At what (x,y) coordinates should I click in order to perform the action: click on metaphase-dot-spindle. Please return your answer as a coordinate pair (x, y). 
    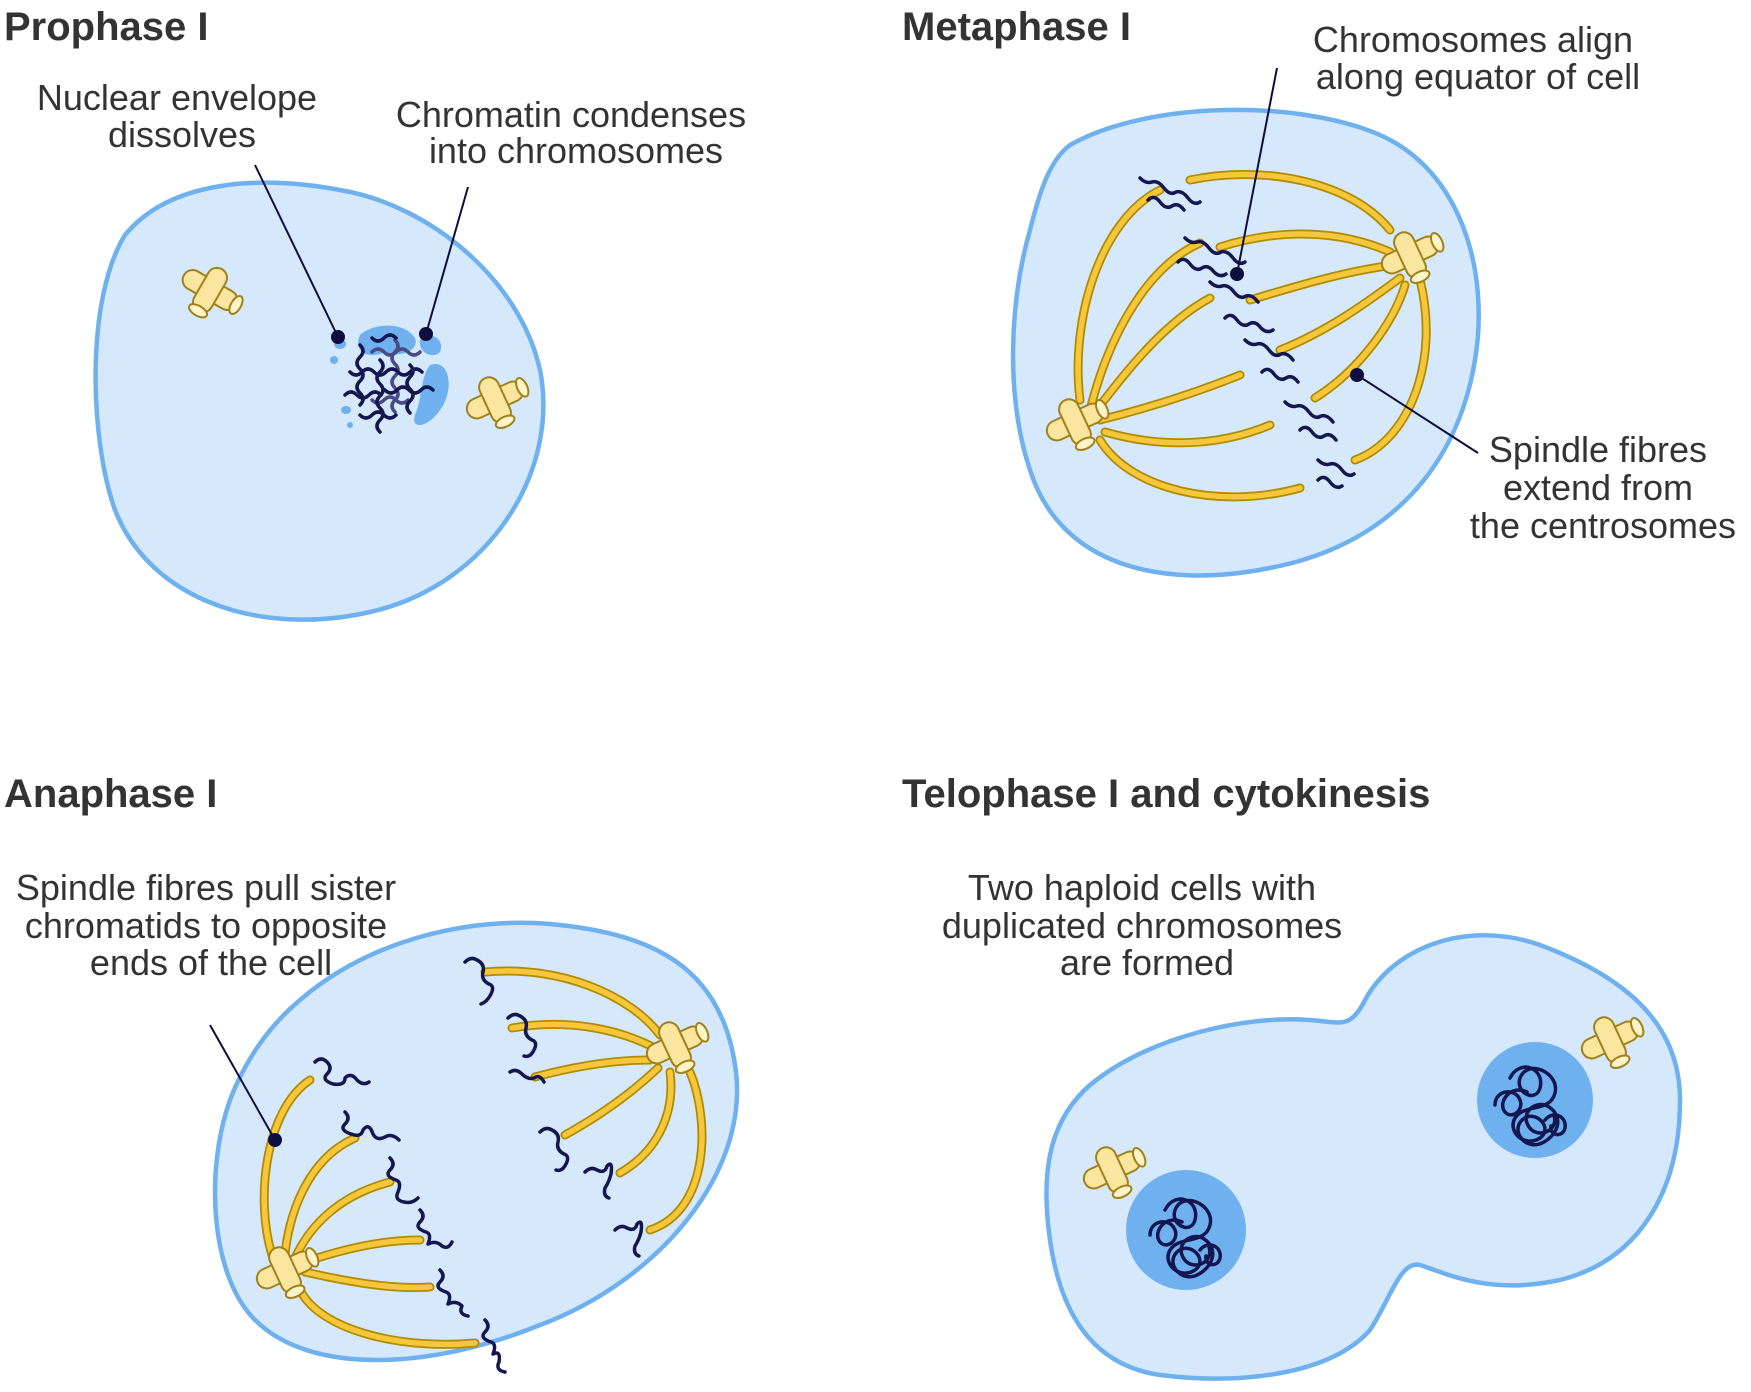
    Looking at the image, I should click on (1357, 375).